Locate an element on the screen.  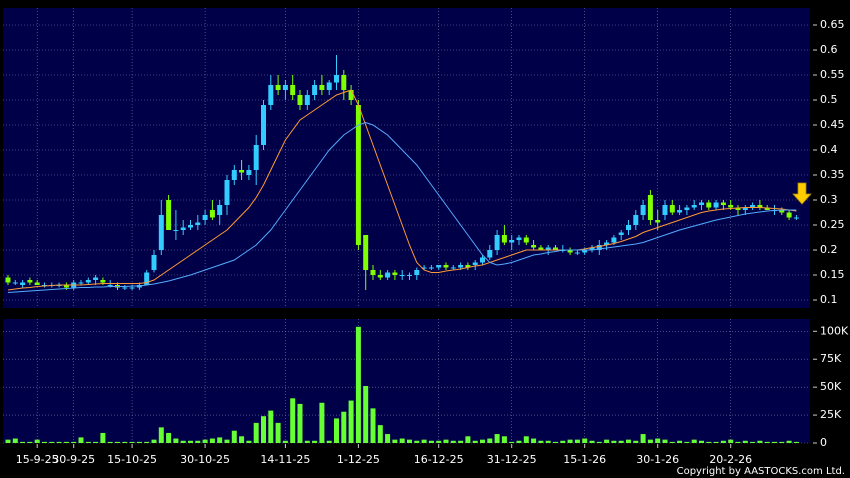
y-tick-label: 0.65 is located at coordinates (832, 24).